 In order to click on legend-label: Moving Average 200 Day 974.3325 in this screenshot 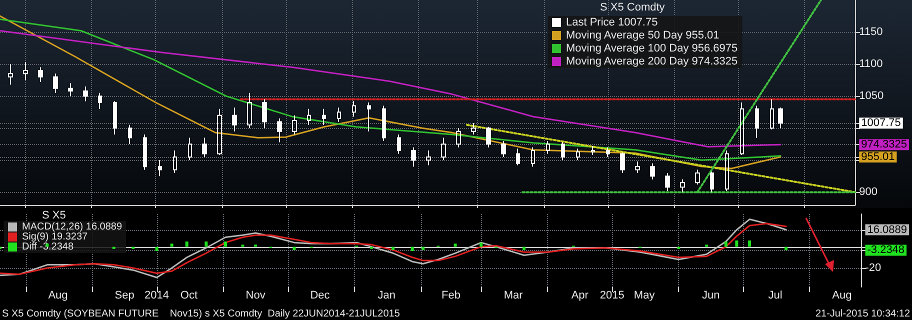, I will do `click(652, 62)`.